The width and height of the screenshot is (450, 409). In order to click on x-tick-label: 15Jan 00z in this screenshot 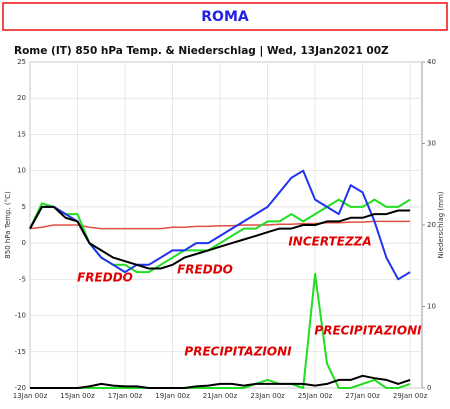, I will do `click(77, 396)`.